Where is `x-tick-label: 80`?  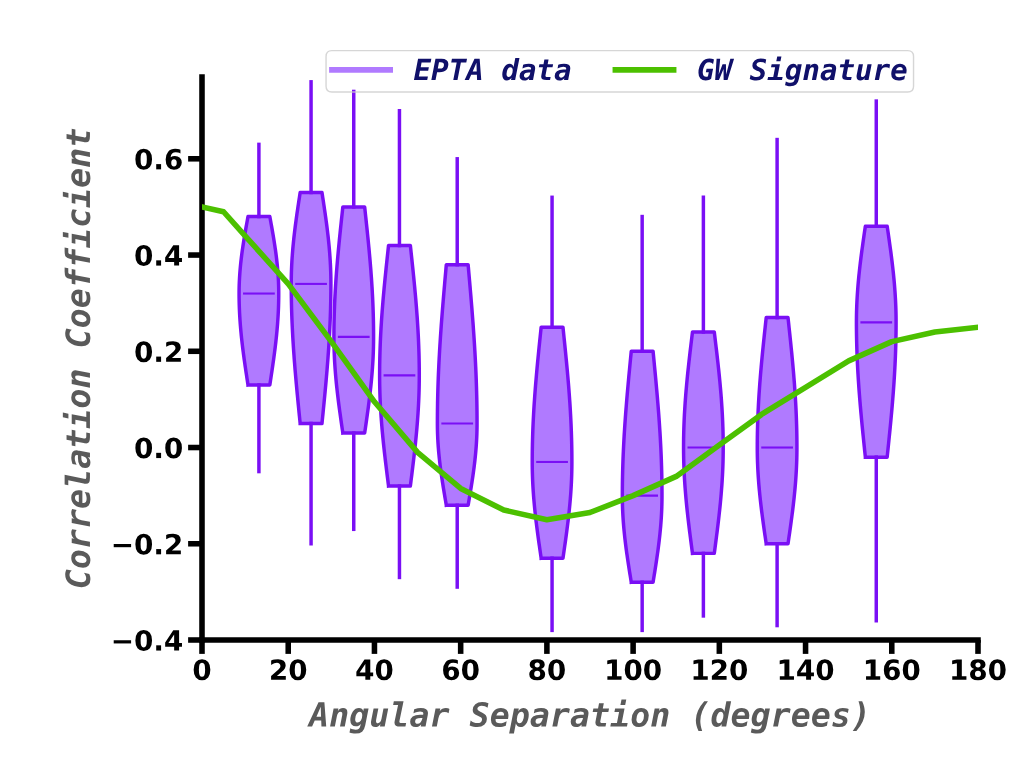 x-tick-label: 80 is located at coordinates (547, 670).